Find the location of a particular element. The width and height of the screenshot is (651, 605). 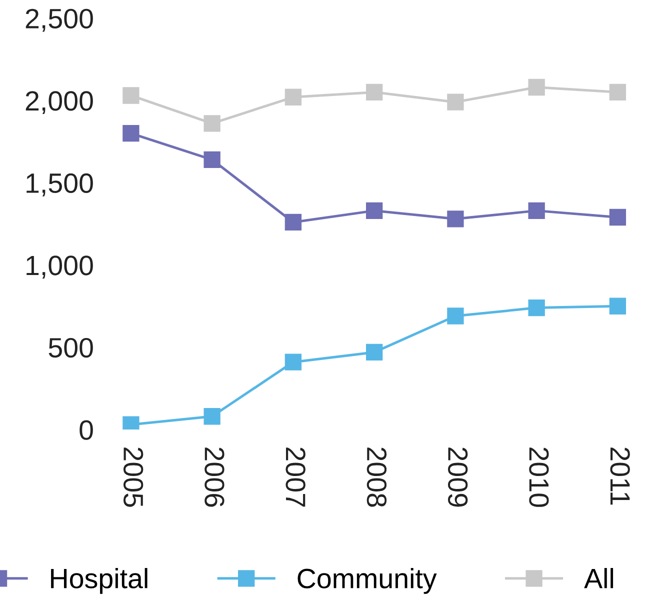

x-tick-label: 2009 is located at coordinates (458, 477).